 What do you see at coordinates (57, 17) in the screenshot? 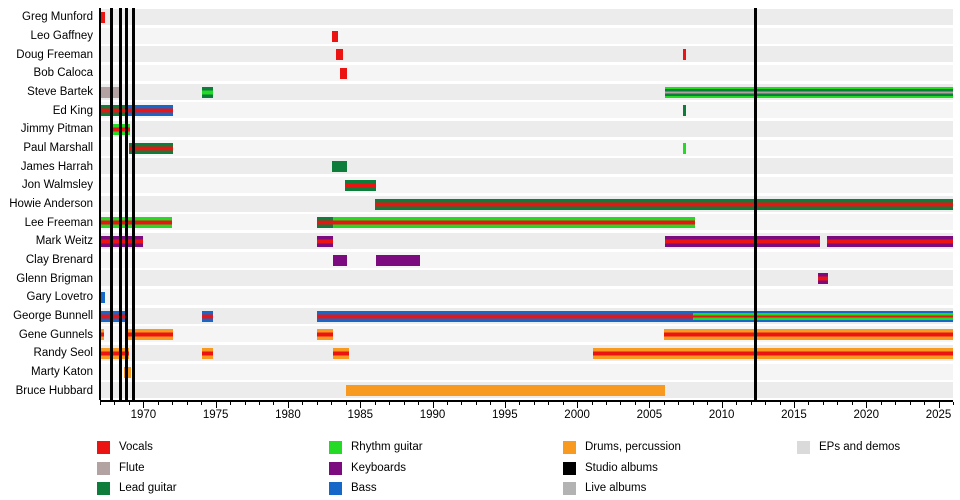
I see `member-label: Greg Munford` at bounding box center [57, 17].